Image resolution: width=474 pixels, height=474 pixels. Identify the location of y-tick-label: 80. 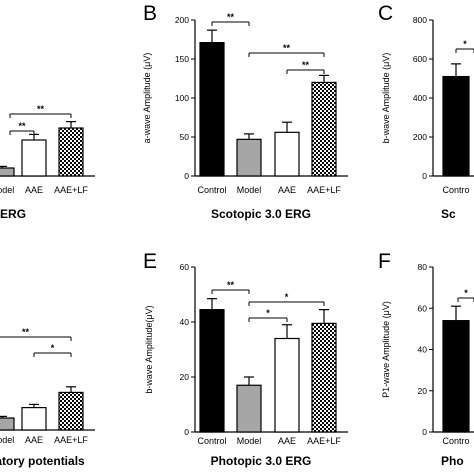
(423, 267).